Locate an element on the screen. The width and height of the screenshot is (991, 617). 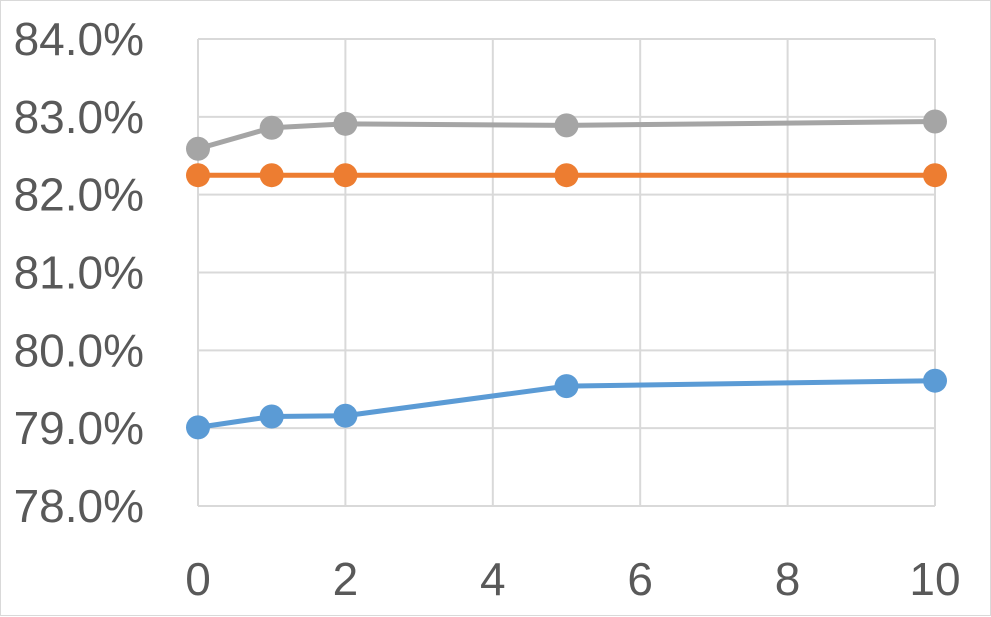
y-axis-tick-labels: 78.0% 79.0% 80.0% 81.0% 82.0% 83.0% 84.0% is located at coordinates (79, 272).